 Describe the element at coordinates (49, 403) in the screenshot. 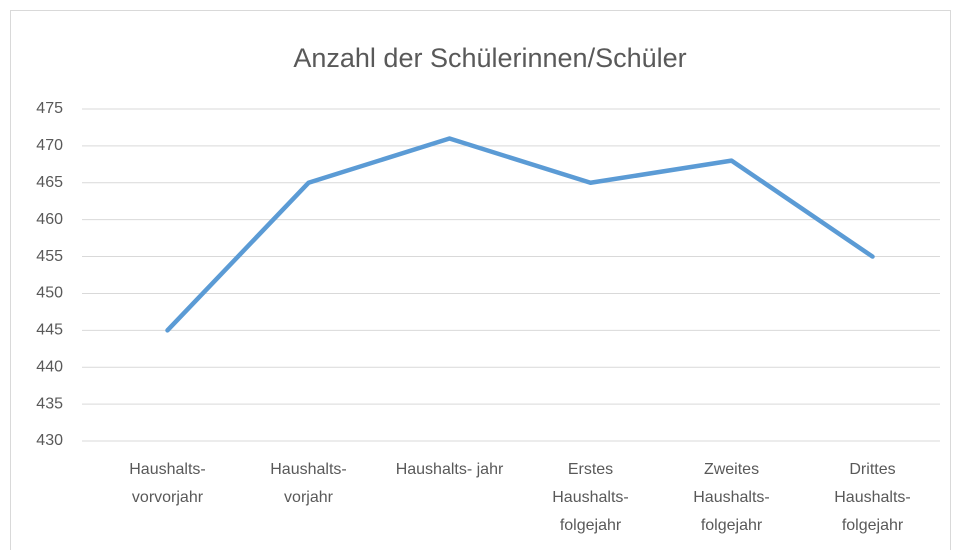

I see `y-tick-label: 435` at that location.